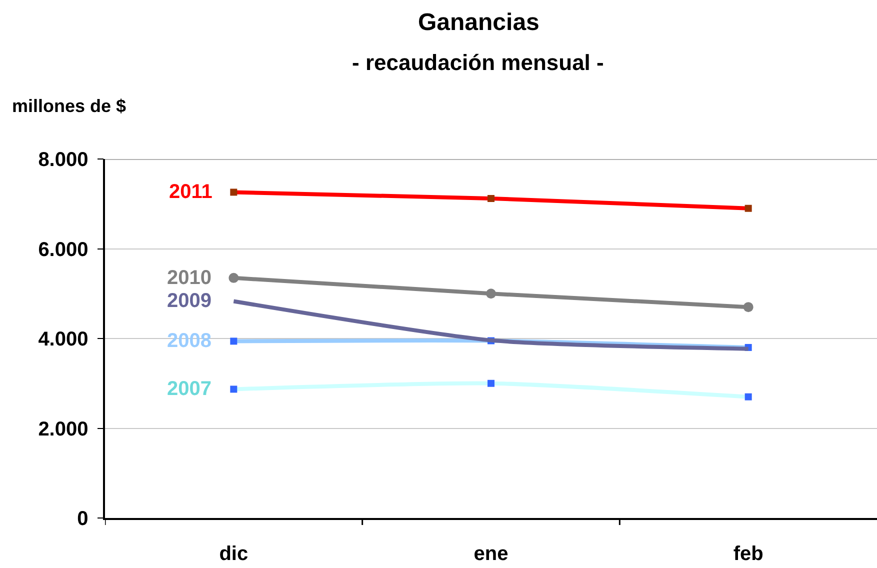 The height and width of the screenshot is (568, 877). I want to click on y-tick-label: 6.000, so click(63, 249).